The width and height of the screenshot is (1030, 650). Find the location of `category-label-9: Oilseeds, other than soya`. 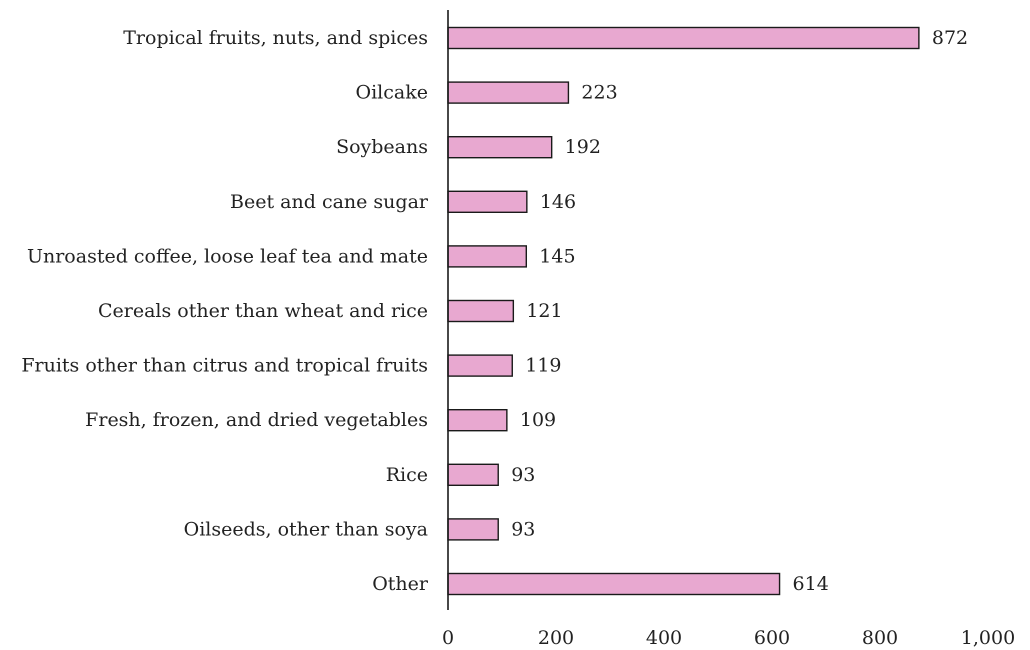

category-label-9: Oilseeds, other than soya is located at coordinates (306, 529).